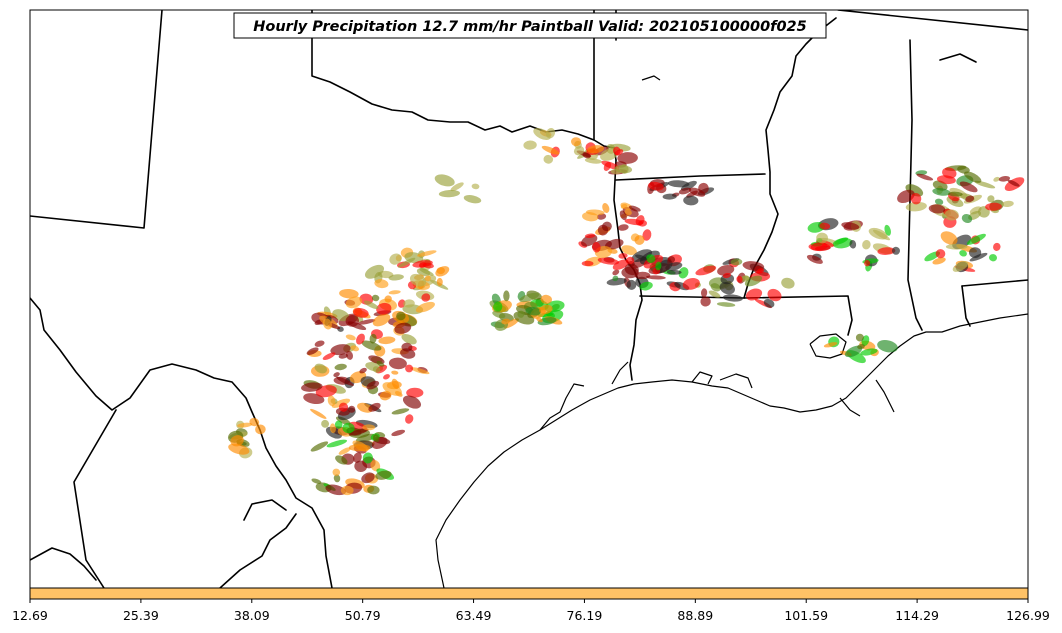  I want to click on colorbar-tick-label: 50.79, so click(363, 615).